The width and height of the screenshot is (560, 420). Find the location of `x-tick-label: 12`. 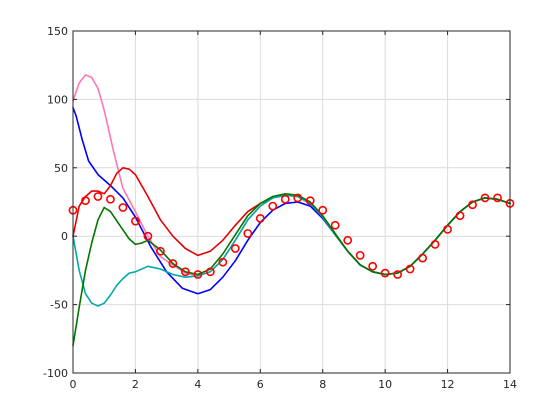

x-tick-label: 12 is located at coordinates (448, 384).